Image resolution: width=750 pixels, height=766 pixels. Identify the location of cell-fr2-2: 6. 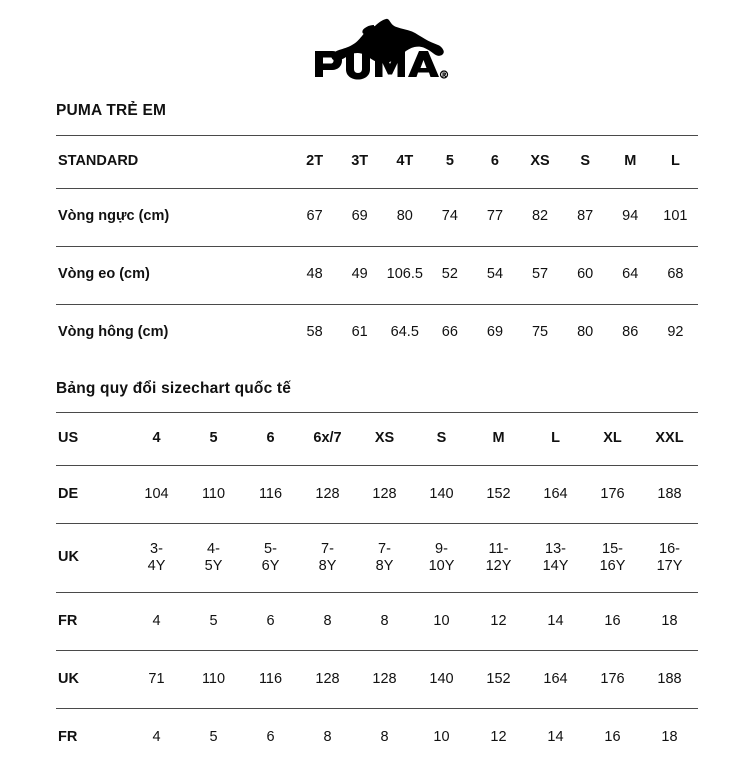
(270, 736).